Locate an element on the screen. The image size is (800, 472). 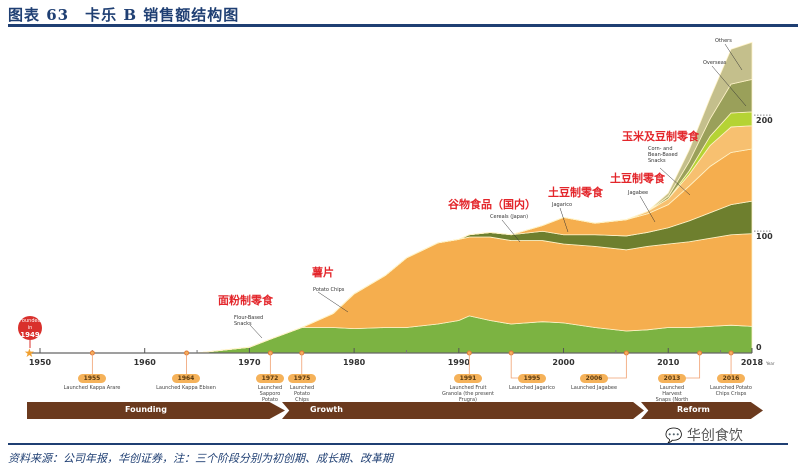
watermark: 💬 华创食饮 is located at coordinates (704, 435).